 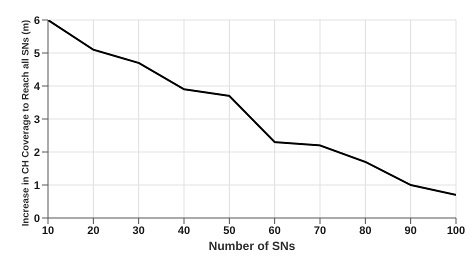 What do you see at coordinates (274, 230) in the screenshot?
I see `x-tick-label: 60` at bounding box center [274, 230].